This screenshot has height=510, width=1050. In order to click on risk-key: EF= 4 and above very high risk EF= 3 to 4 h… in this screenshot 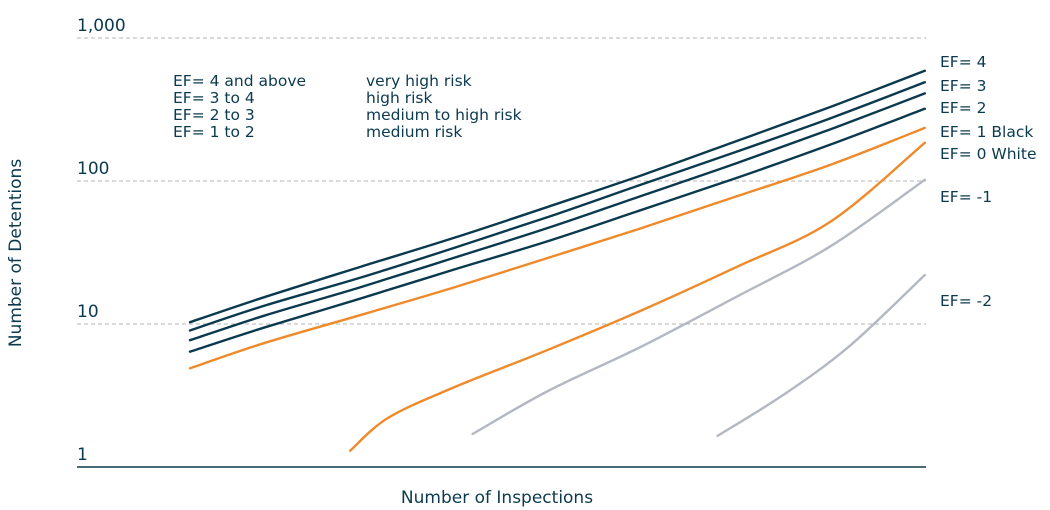, I will do `click(347, 106)`.